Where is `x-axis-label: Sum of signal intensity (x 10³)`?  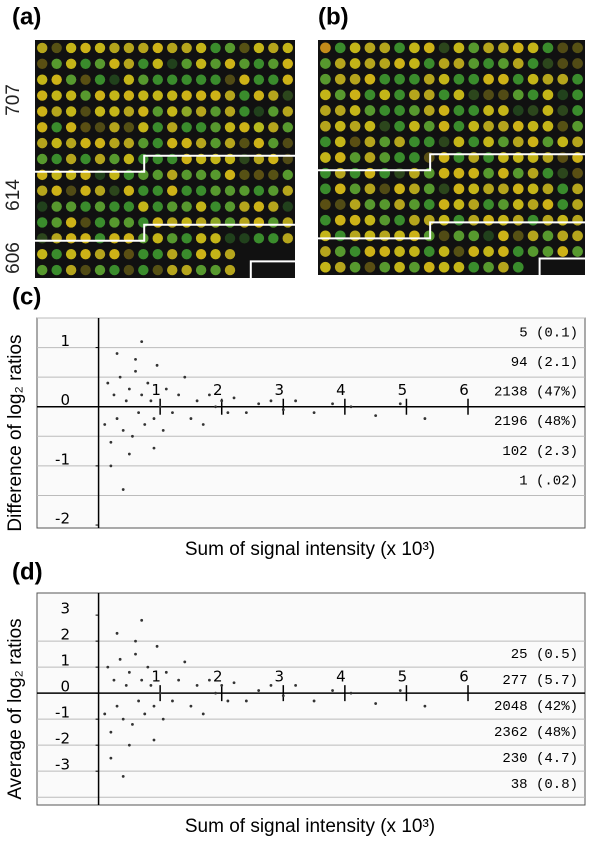 x-axis-label: Sum of signal intensity (x 10³) is located at coordinates (310, 549).